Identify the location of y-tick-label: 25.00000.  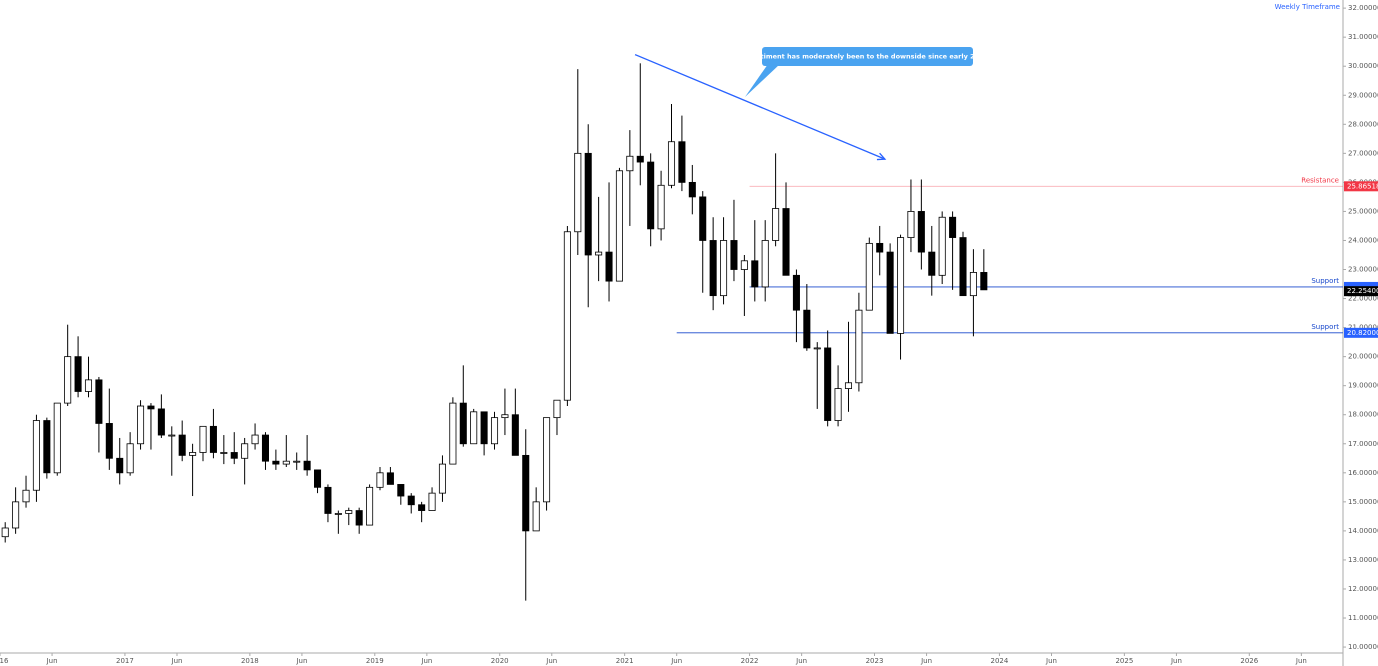
(1363, 211).